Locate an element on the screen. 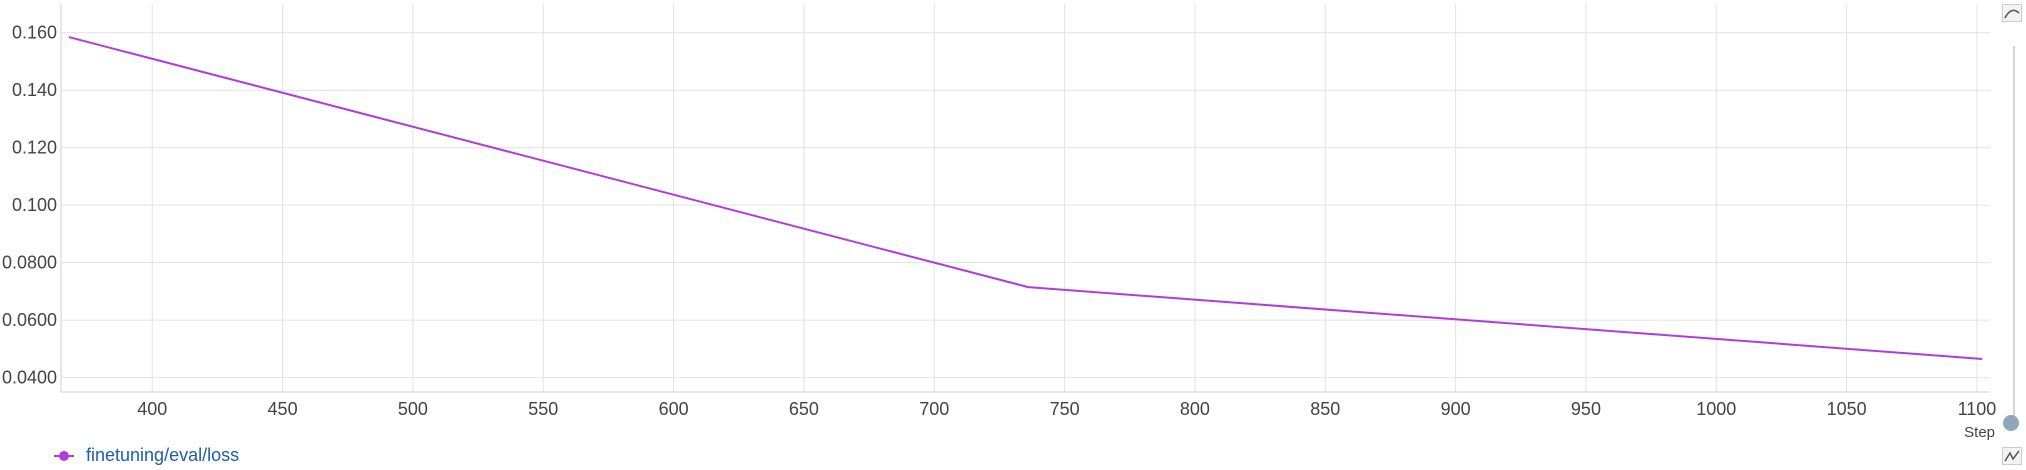 Image resolution: width=2026 pixels, height=470 pixels. legend-series-label: finetuning/eval/loss is located at coordinates (163, 455).